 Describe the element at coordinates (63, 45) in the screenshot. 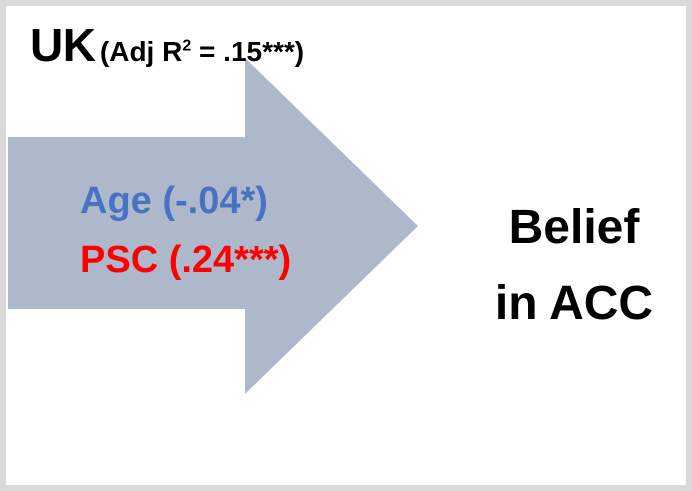

I see `country-label: UK` at that location.